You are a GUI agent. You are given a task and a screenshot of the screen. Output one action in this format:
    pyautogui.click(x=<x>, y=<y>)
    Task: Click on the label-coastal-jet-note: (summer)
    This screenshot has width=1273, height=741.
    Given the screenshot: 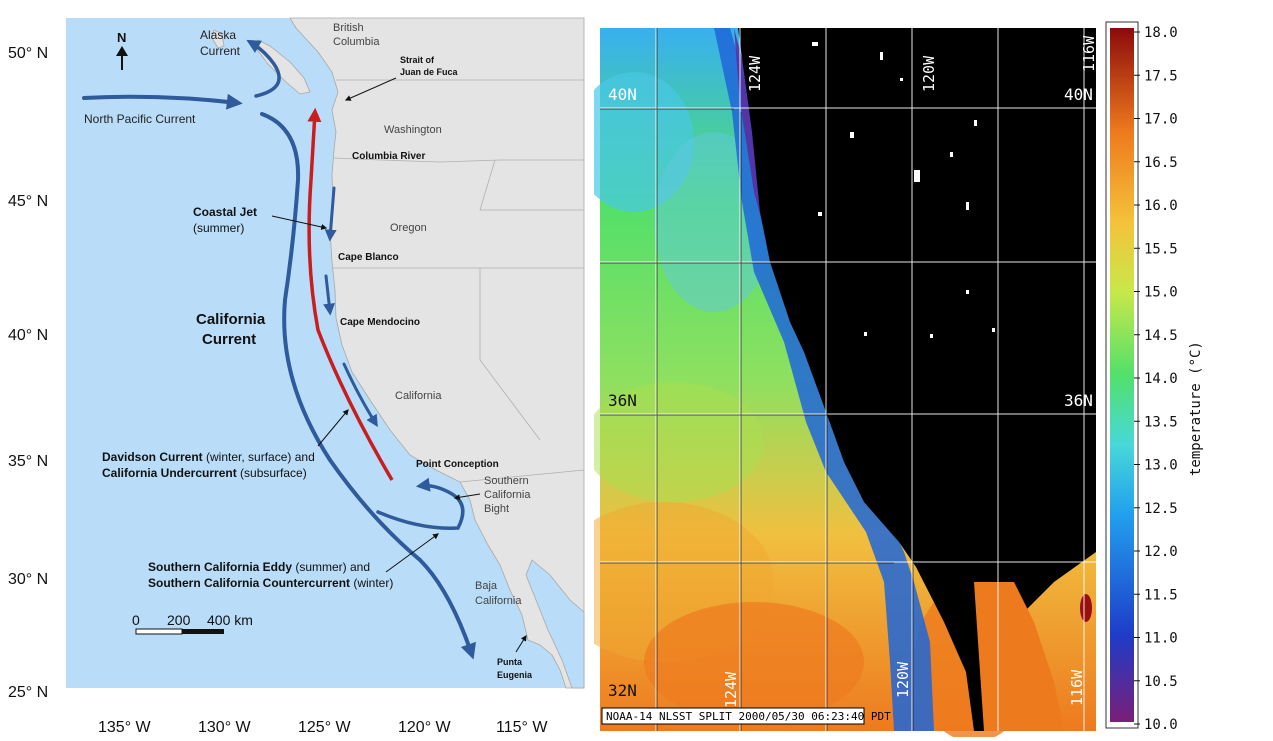 What is the action you would take?
    pyautogui.click(x=218, y=228)
    